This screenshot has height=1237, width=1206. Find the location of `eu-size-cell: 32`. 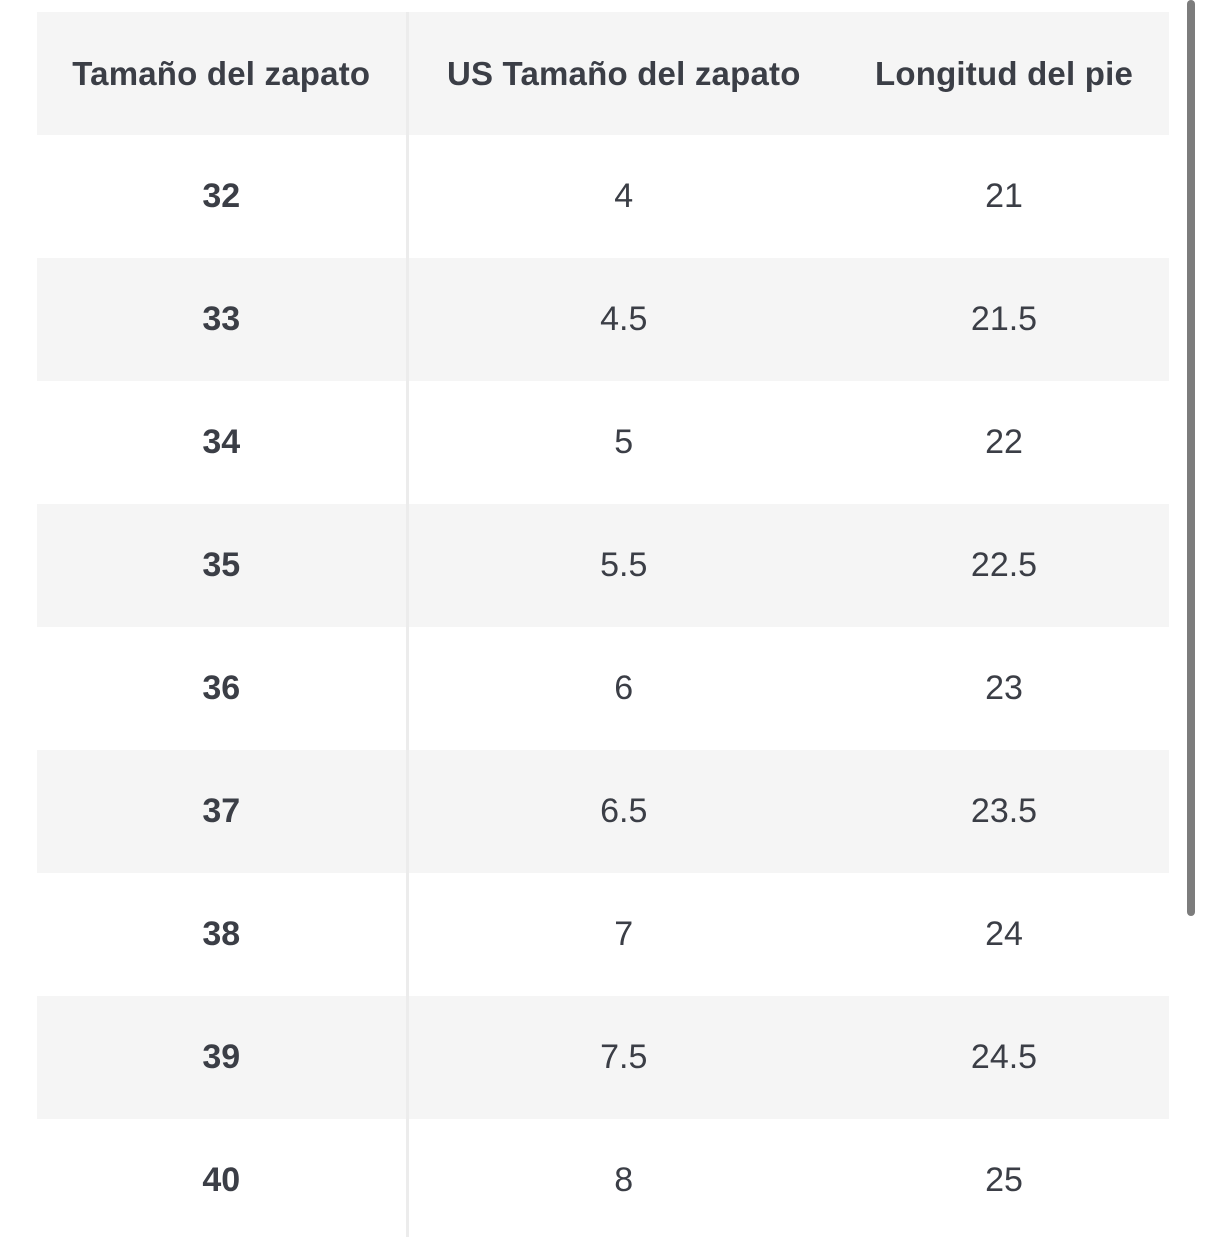

eu-size-cell: 32 is located at coordinates (223, 196).